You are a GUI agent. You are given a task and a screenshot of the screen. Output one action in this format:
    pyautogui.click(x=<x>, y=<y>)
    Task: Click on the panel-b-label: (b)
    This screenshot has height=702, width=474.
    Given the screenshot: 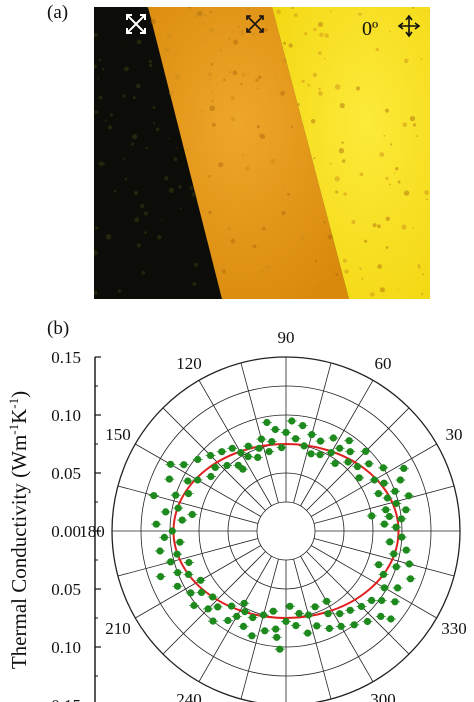 What is the action you would take?
    pyautogui.click(x=58, y=328)
    